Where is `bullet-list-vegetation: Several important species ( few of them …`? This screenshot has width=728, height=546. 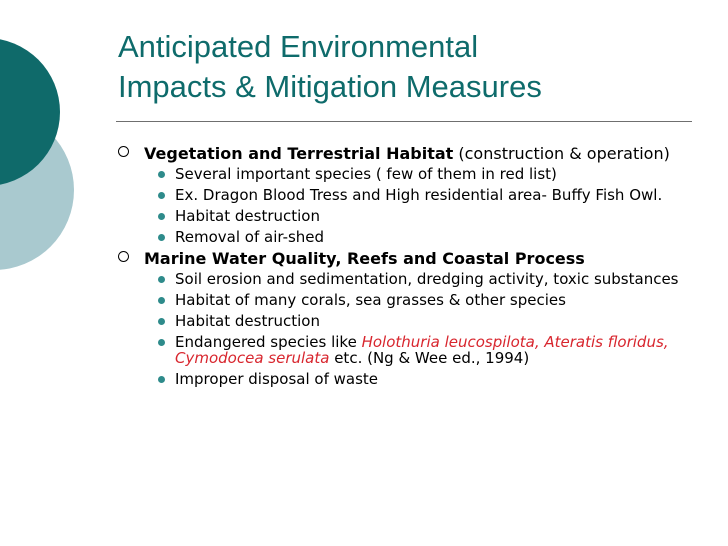 bullet-list-vegetation: Several important species ( few of them … is located at coordinates (418, 205).